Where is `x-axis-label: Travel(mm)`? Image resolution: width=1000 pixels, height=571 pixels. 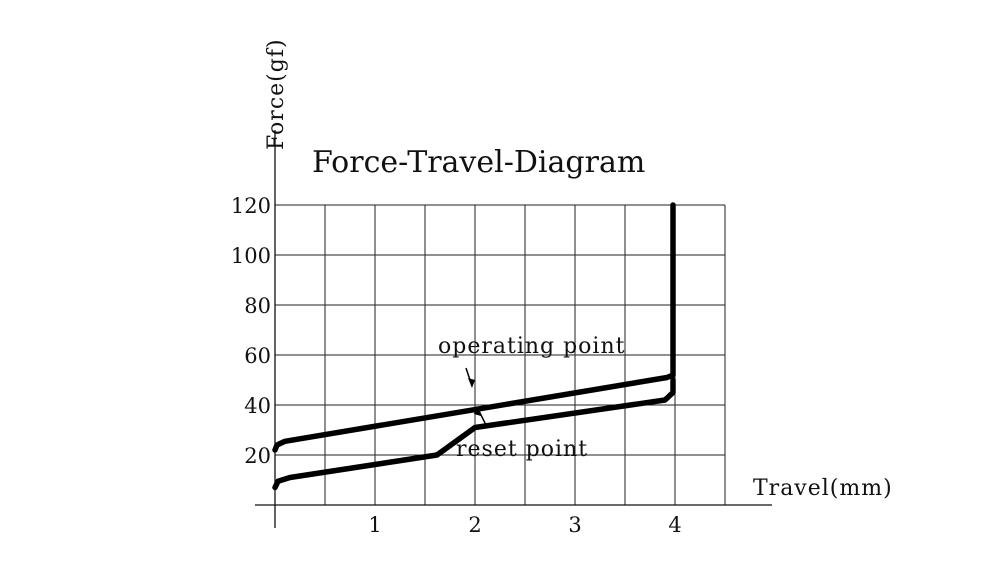 x-axis-label: Travel(mm) is located at coordinates (823, 488).